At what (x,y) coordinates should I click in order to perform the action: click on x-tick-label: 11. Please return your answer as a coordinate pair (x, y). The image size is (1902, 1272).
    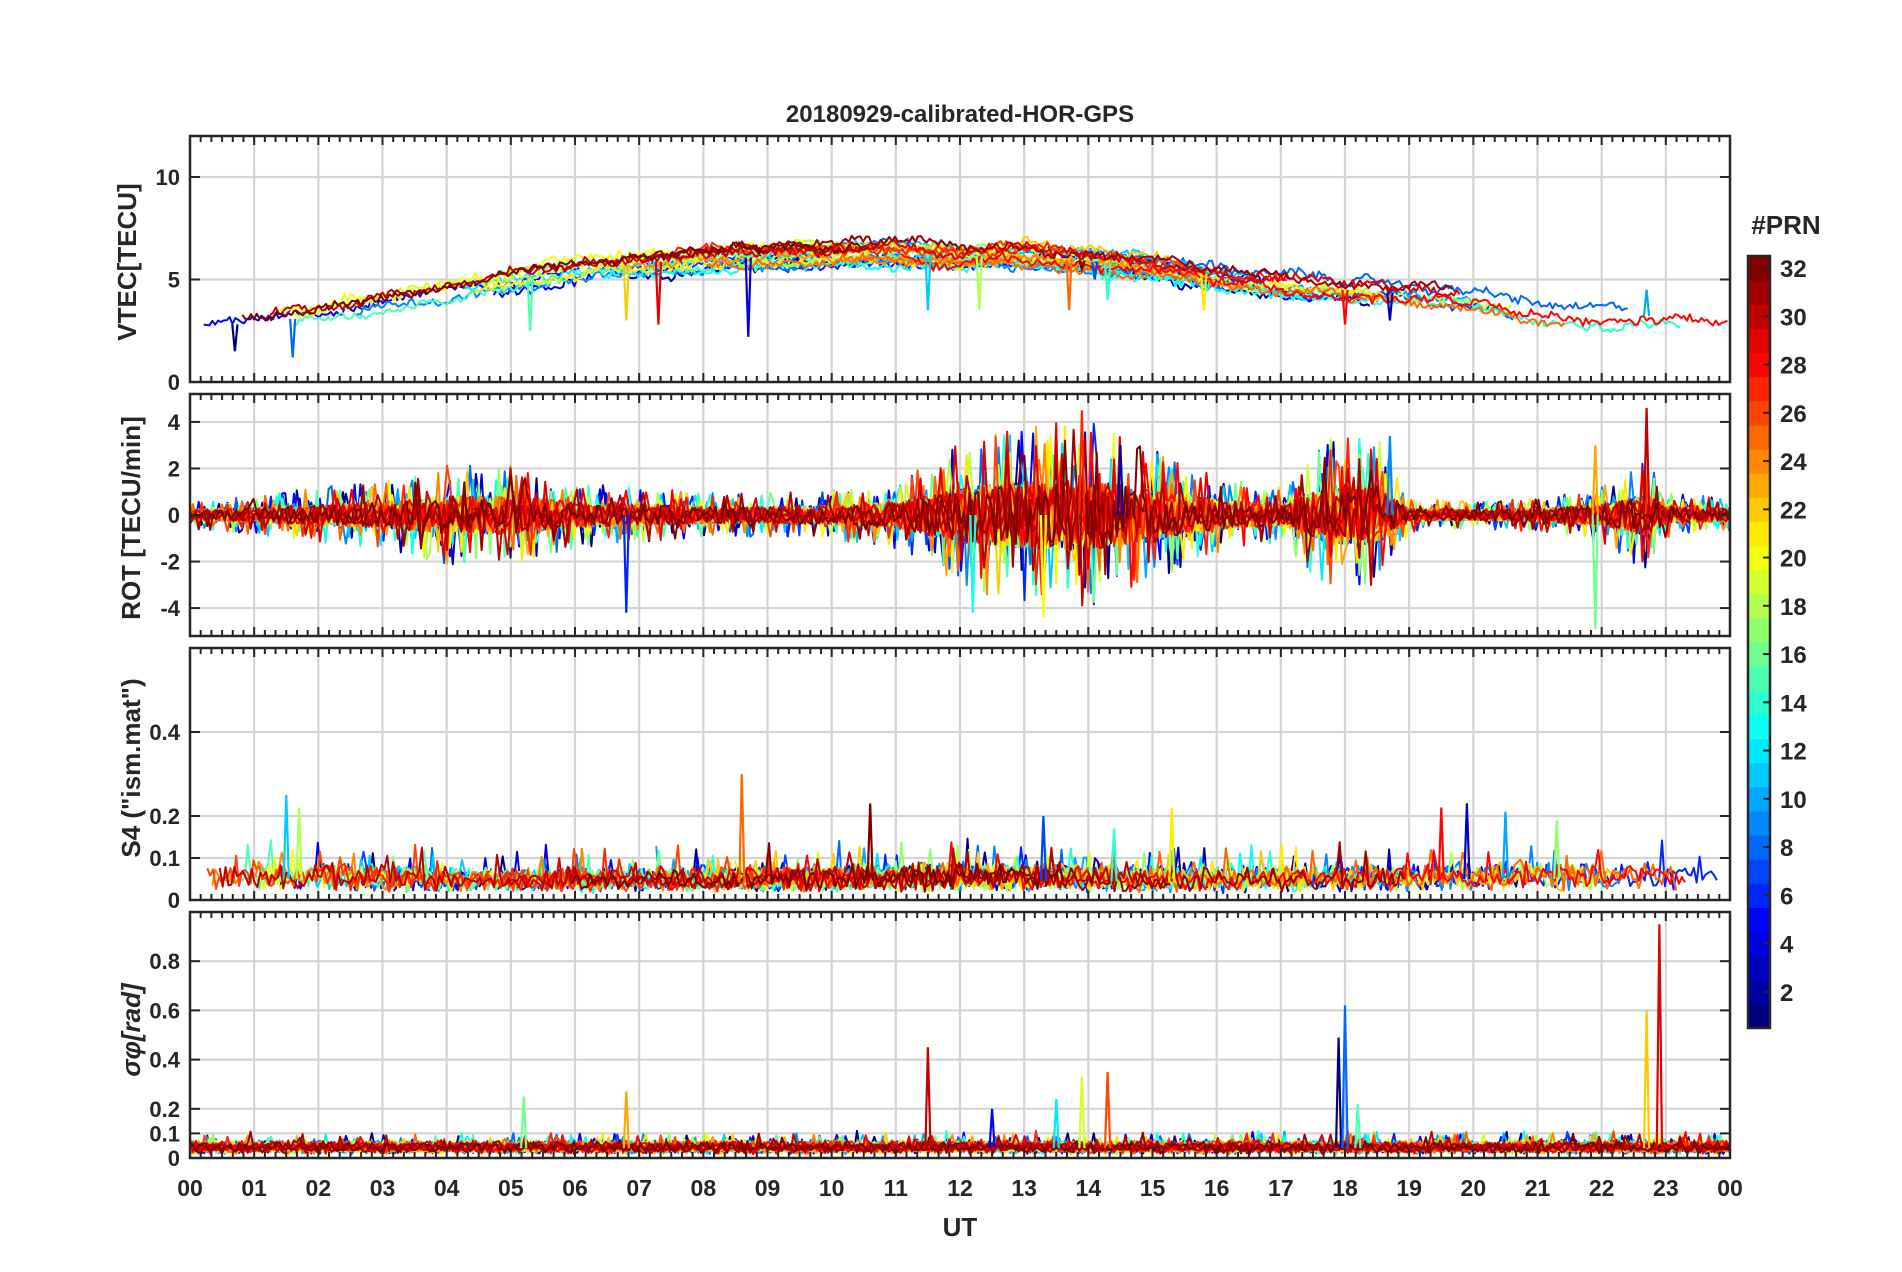
    Looking at the image, I should click on (896, 1188).